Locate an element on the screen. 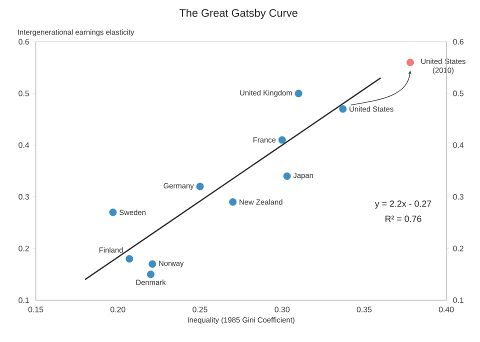 The width and height of the screenshot is (480, 342). chart-title: The Great Gatsby Curve is located at coordinates (239, 13).